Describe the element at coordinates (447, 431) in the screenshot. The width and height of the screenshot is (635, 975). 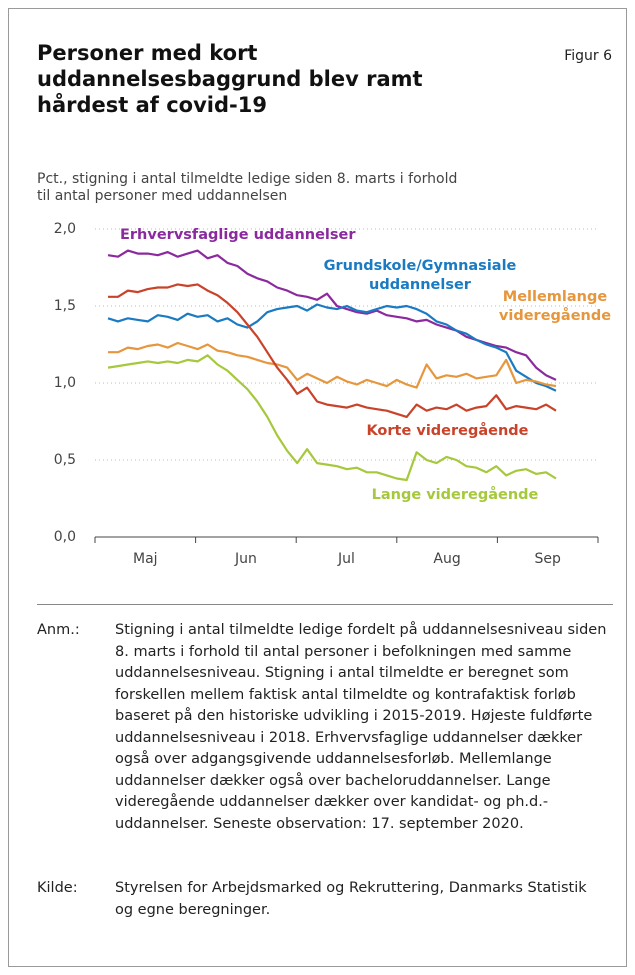
I see `series-label: Korte videregående` at that location.